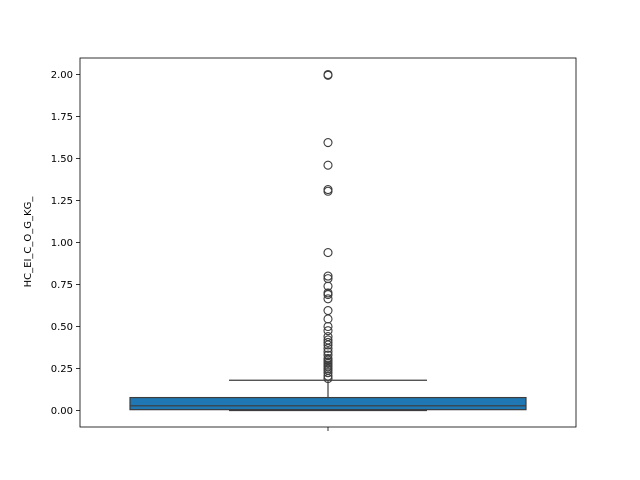  I want to click on y-tick-label: 2.00, so click(62, 75).